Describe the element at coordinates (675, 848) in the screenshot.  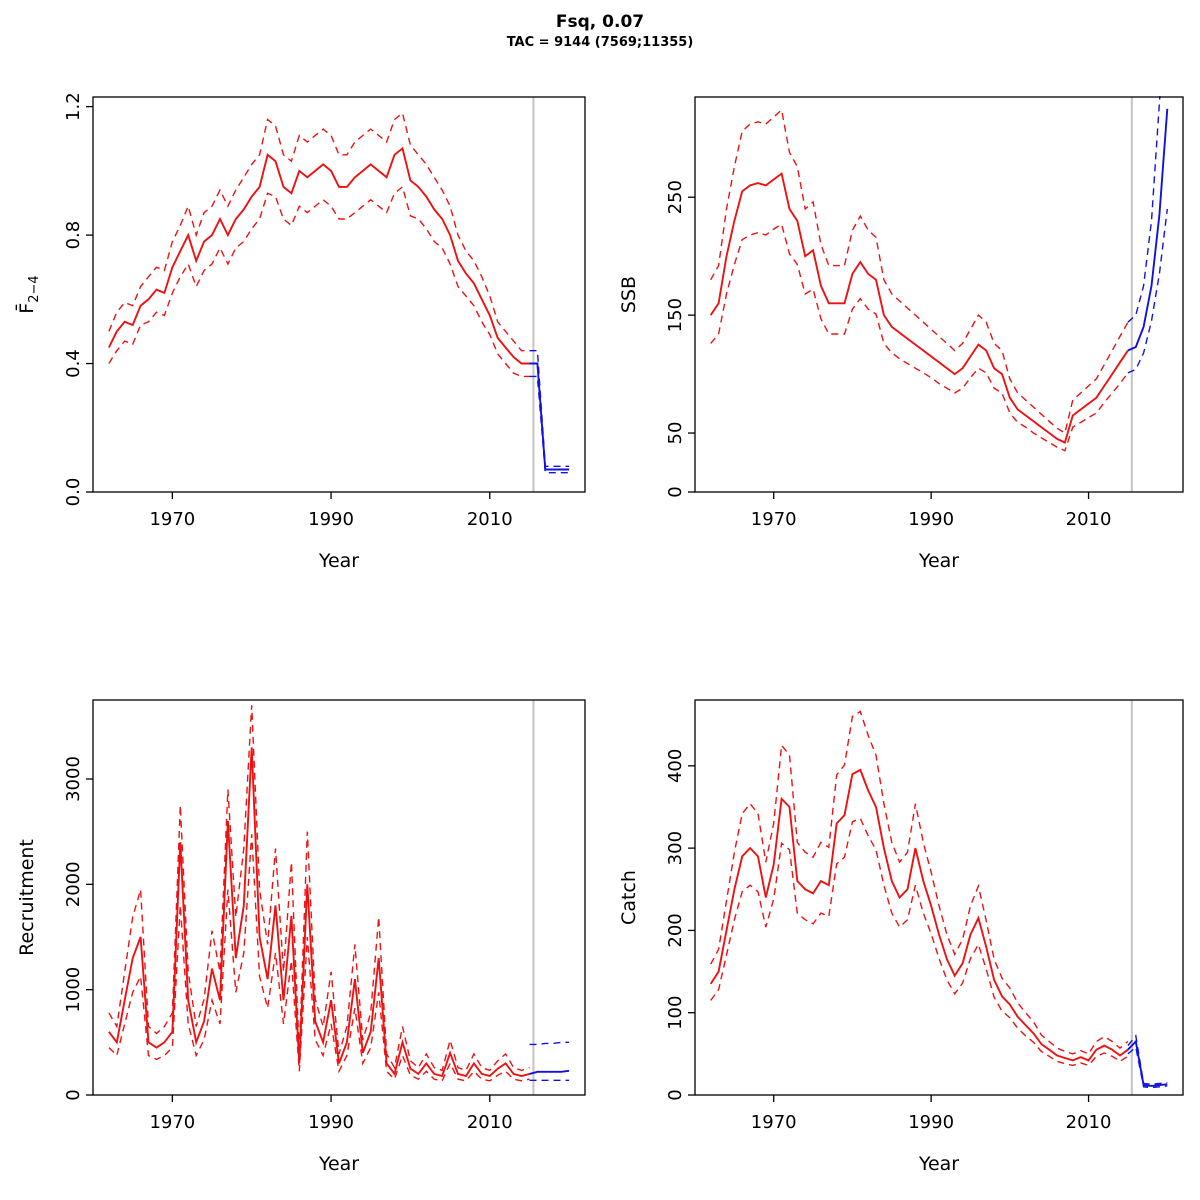
I see `y-tick-label: 300` at that location.